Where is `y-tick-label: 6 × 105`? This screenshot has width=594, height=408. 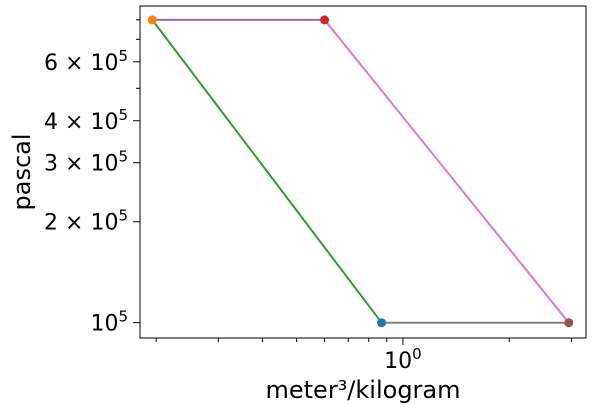
y-tick-label: 6 × 105 is located at coordinates (86, 61).